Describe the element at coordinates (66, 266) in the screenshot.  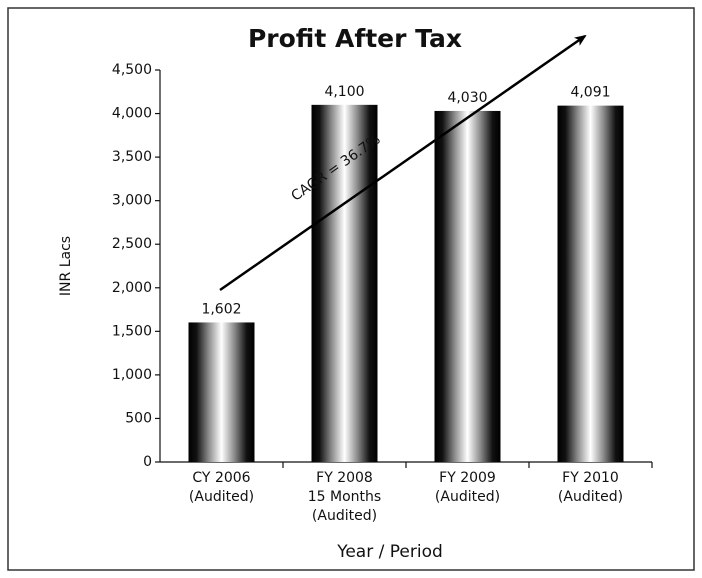
I see `y-axis-title: INR Lacs` at that location.